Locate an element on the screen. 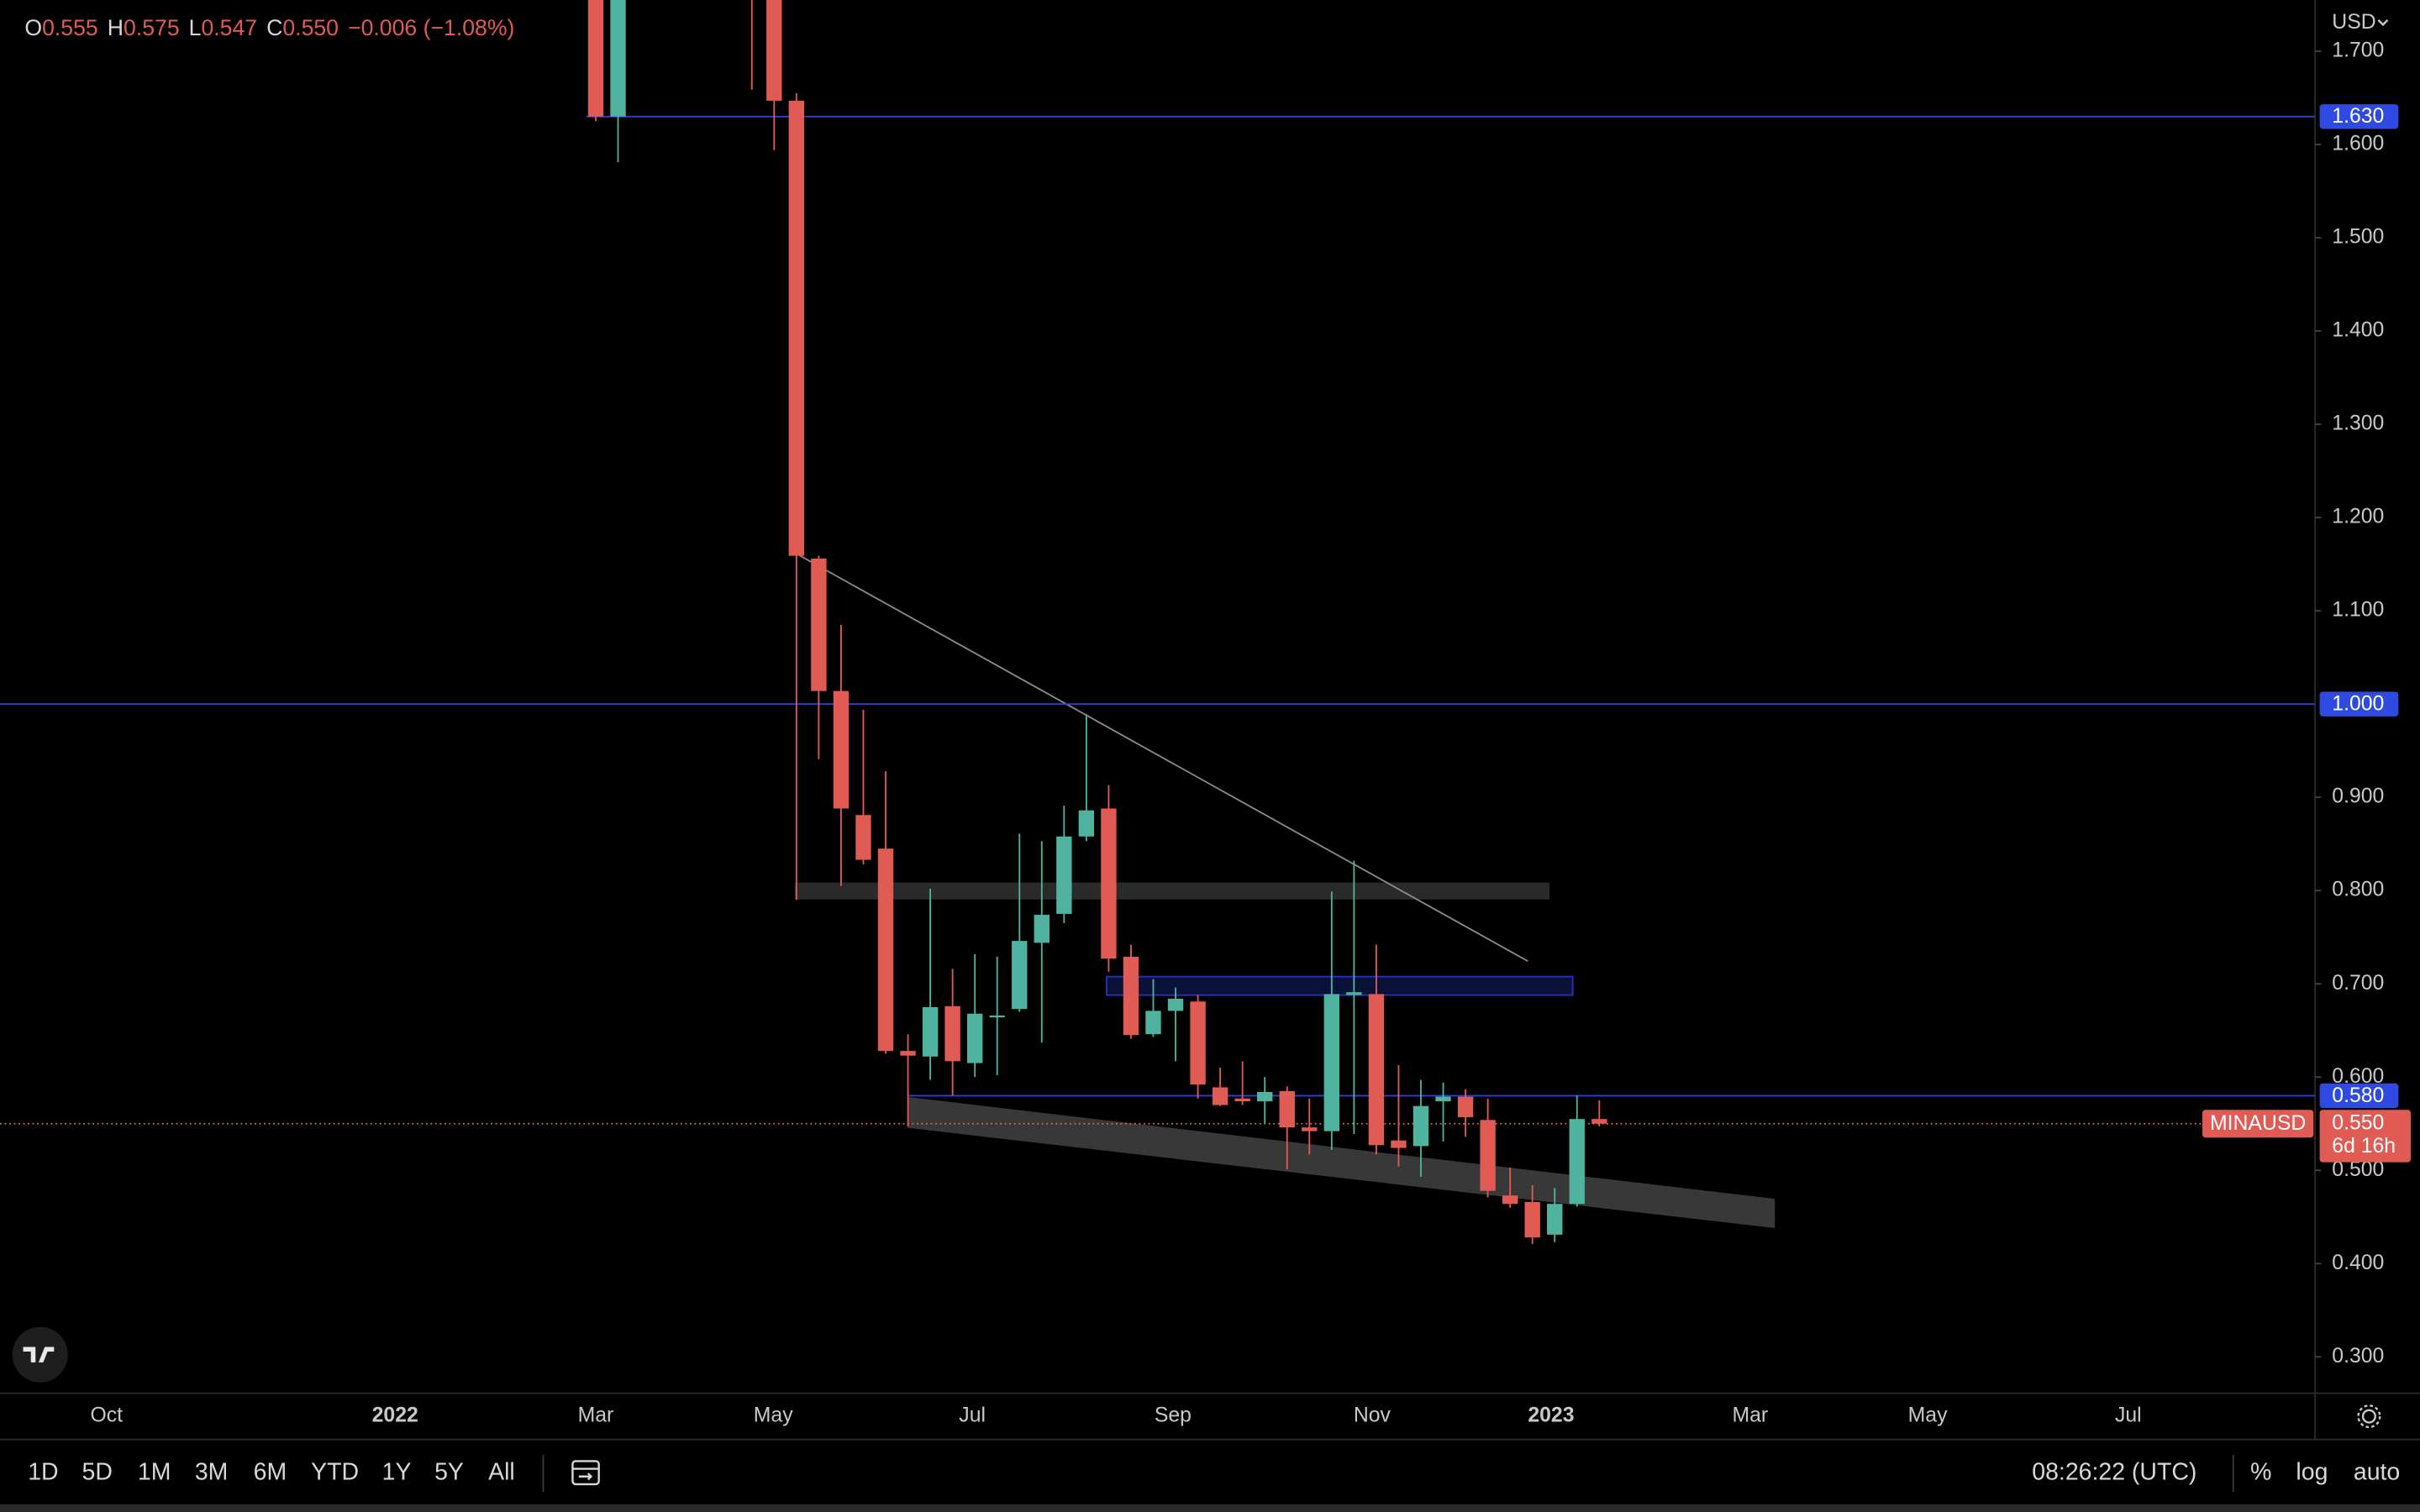  level-tag-label: 0.580 is located at coordinates (2358, 1095).